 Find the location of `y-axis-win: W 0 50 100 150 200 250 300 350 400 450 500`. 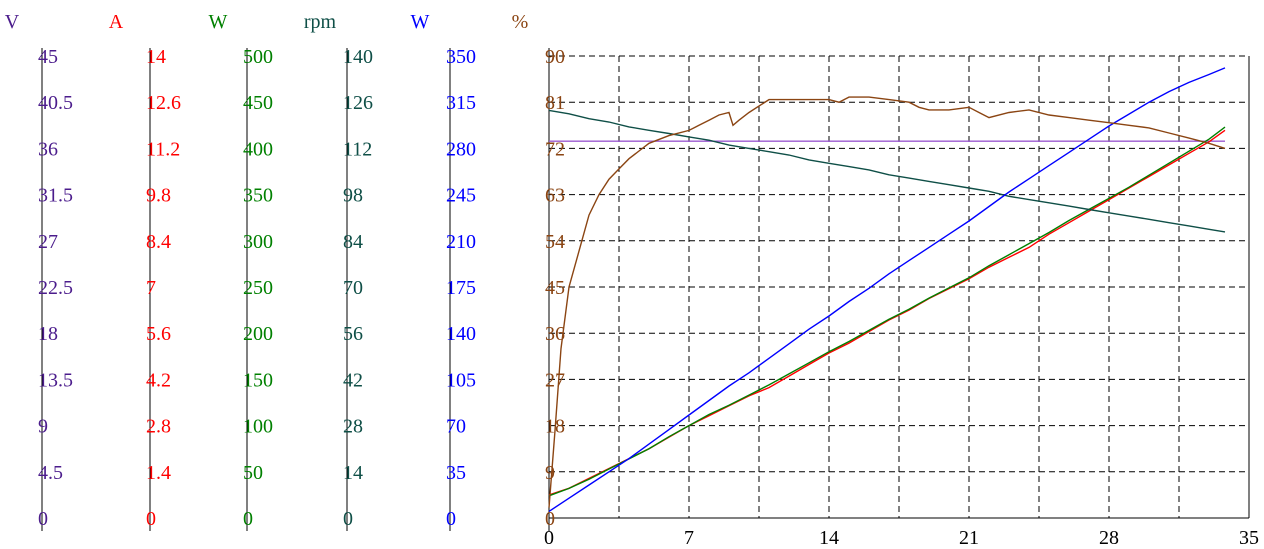

y-axis-win: W 0 50 100 150 200 250 300 350 400 450 500 is located at coordinates (241, 271).